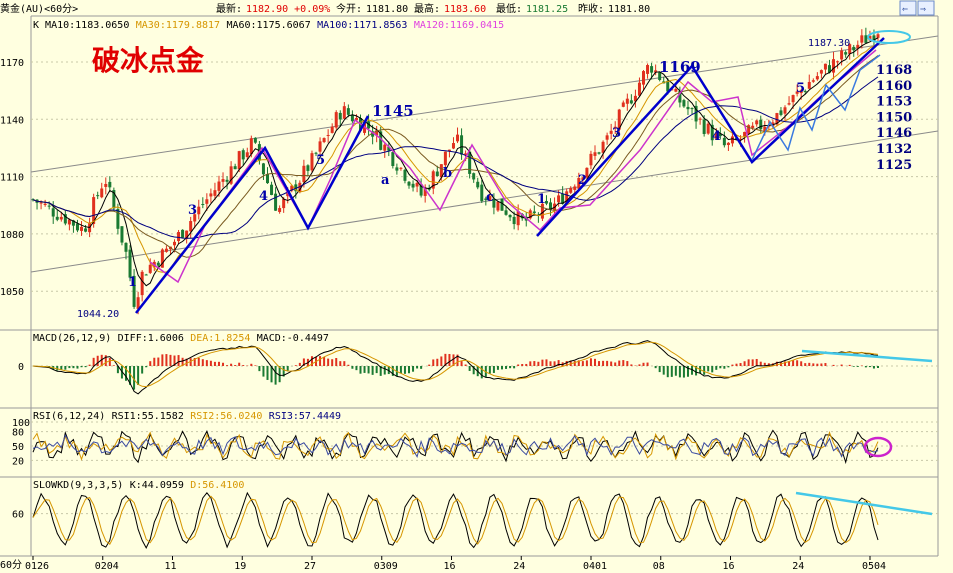 The width and height of the screenshot is (953, 573). I want to click on rsi-legend-item: RSI3:57.4449, so click(305, 416).